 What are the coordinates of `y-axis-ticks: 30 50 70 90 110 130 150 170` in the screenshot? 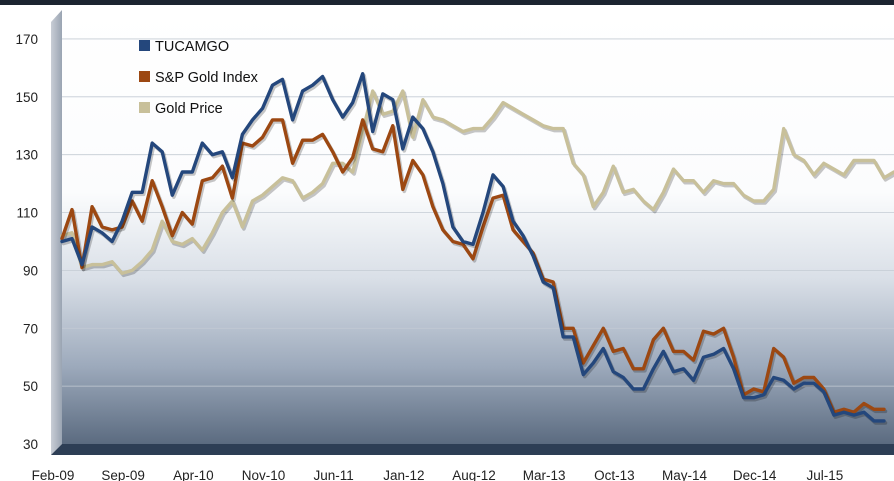 It's located at (26, 242).